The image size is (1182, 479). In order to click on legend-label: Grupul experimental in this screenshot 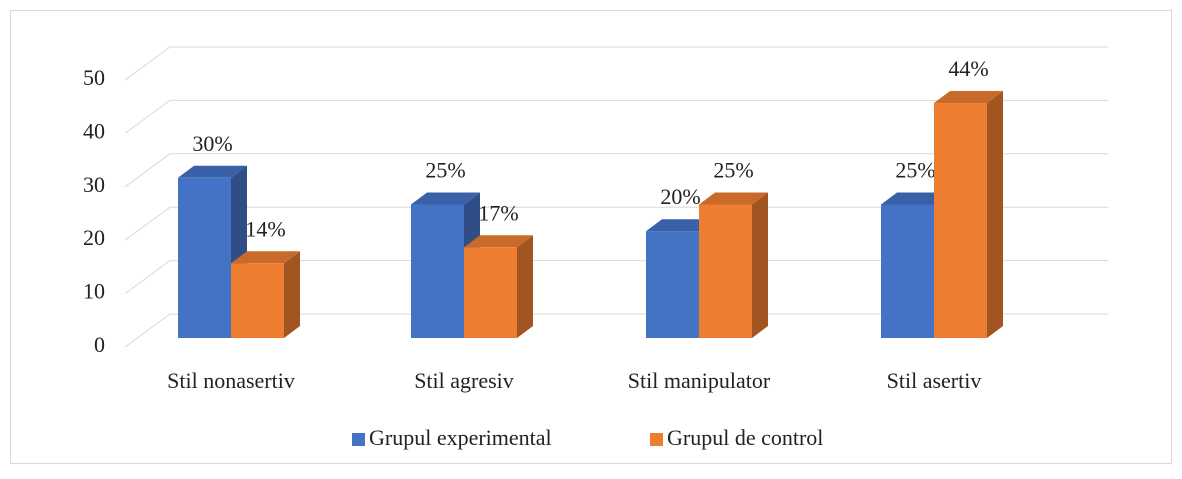, I will do `click(460, 437)`.